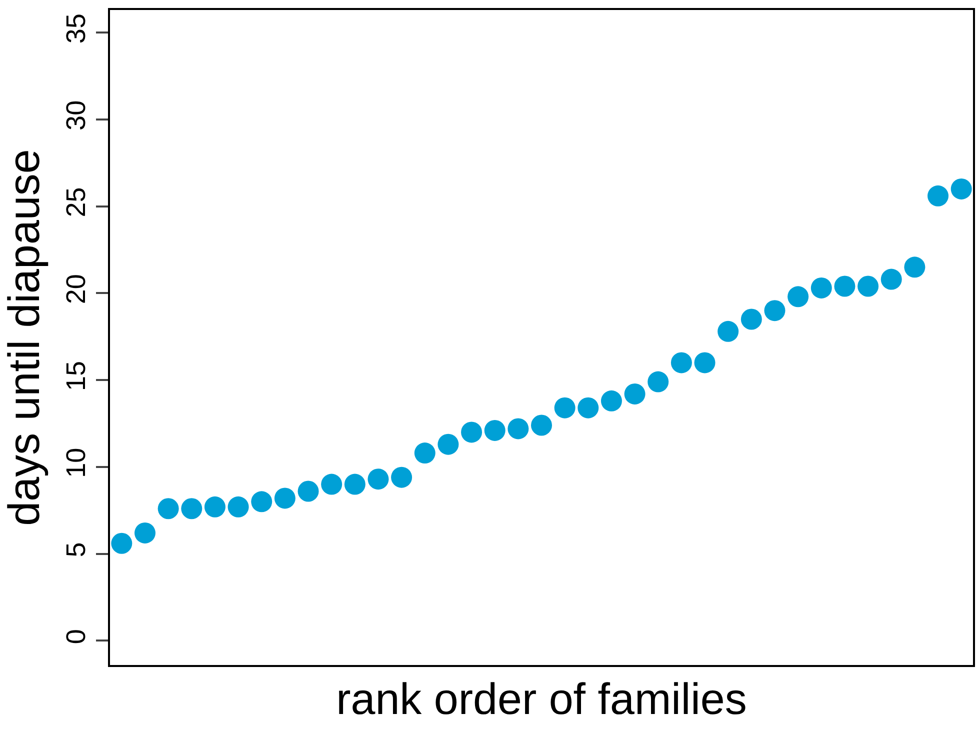  What do you see at coordinates (76, 29) in the screenshot?
I see `y-tick-label: 35` at bounding box center [76, 29].